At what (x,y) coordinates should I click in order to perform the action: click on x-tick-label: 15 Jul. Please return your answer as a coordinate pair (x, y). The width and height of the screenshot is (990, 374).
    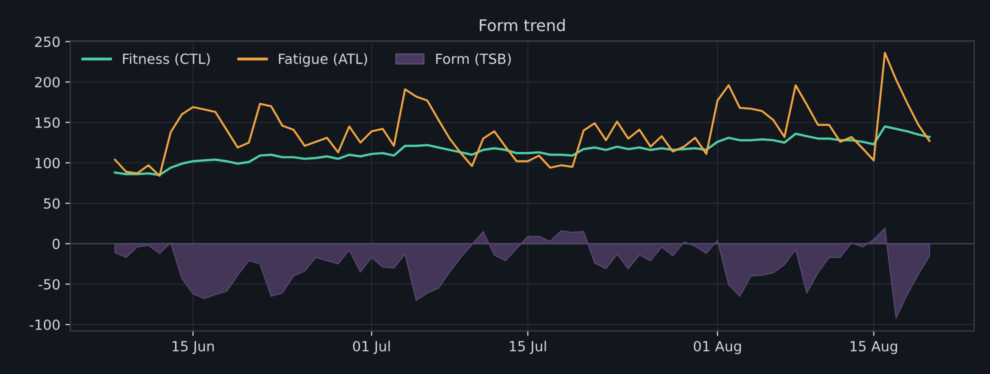
    Looking at the image, I should click on (528, 347).